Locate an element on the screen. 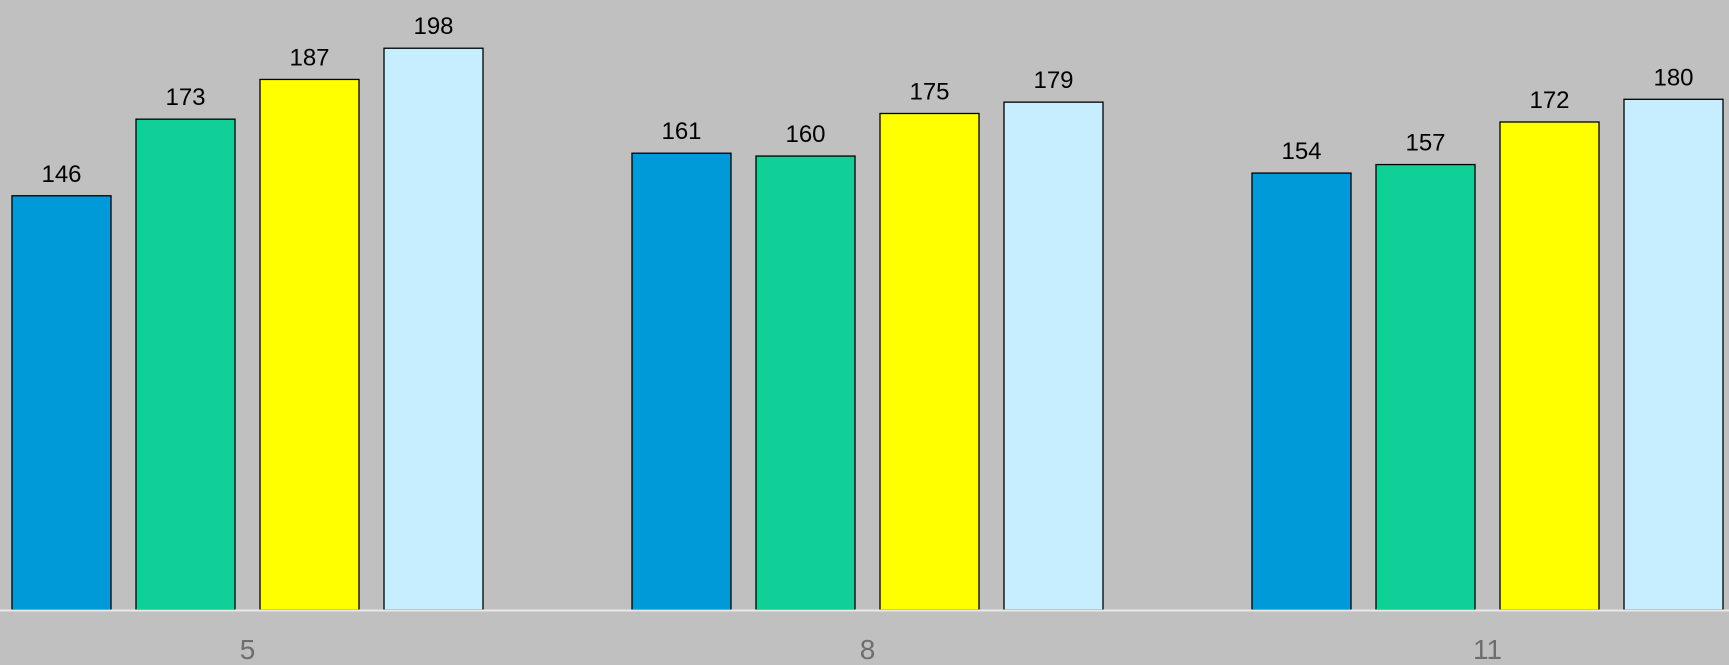 This screenshot has height=665, width=1729. value-label-8-series-1: 161 is located at coordinates (681, 131).